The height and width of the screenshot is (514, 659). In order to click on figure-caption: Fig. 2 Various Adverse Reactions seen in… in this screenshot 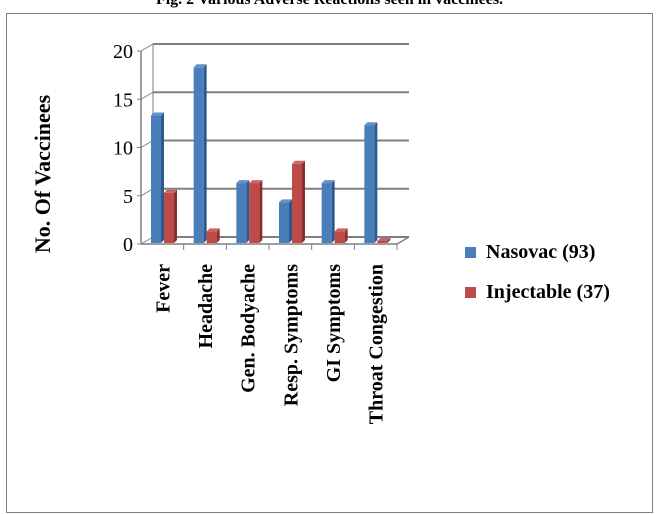, I will do `click(329, 4)`.